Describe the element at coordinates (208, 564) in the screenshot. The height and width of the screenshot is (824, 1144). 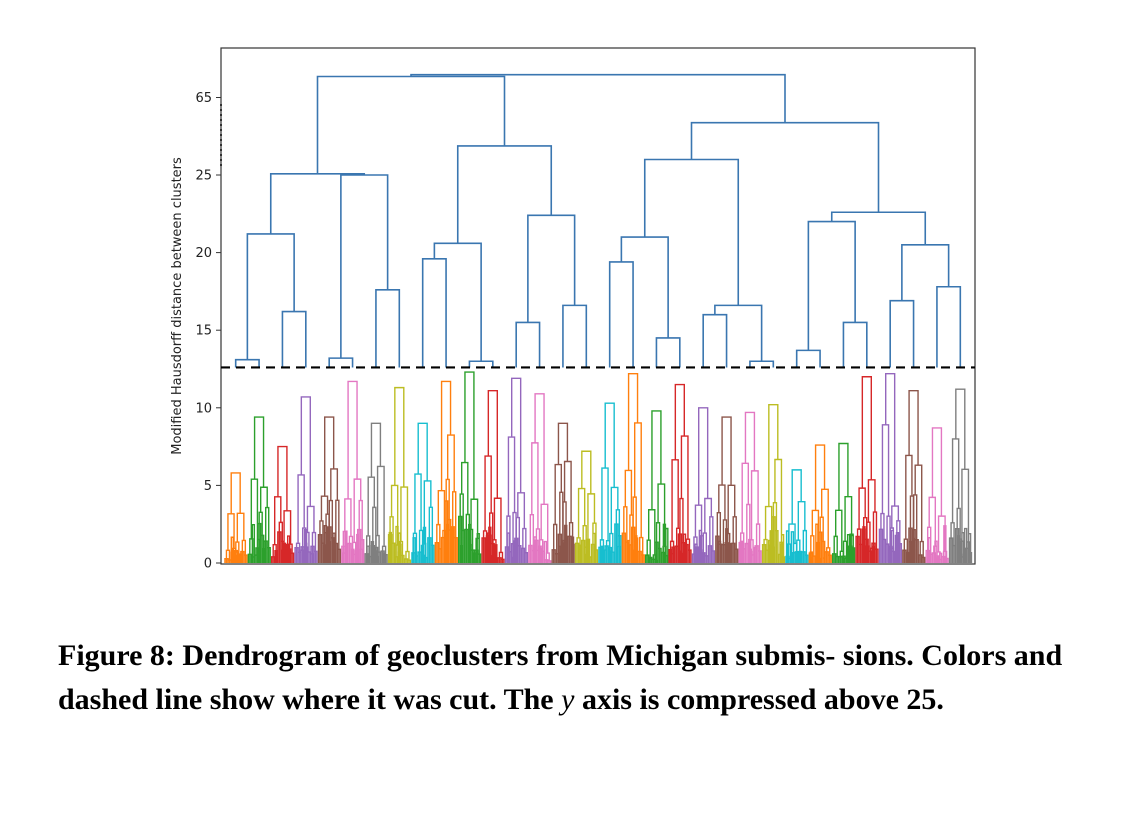
I see `y-tick-label: 0` at that location.